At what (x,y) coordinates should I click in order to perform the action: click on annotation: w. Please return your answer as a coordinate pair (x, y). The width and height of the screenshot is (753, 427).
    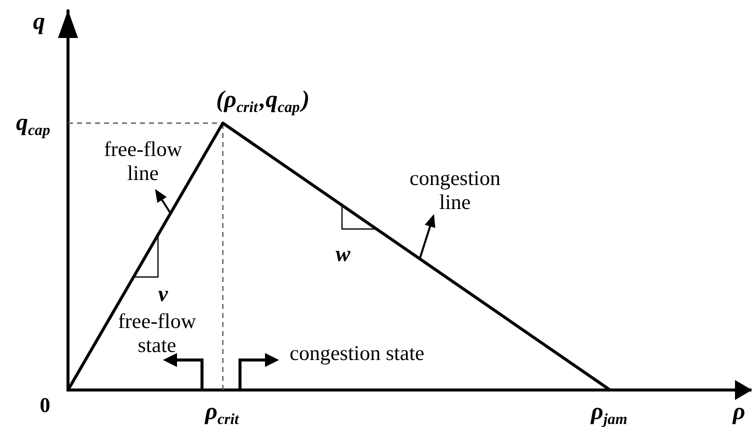
    Looking at the image, I should click on (343, 253).